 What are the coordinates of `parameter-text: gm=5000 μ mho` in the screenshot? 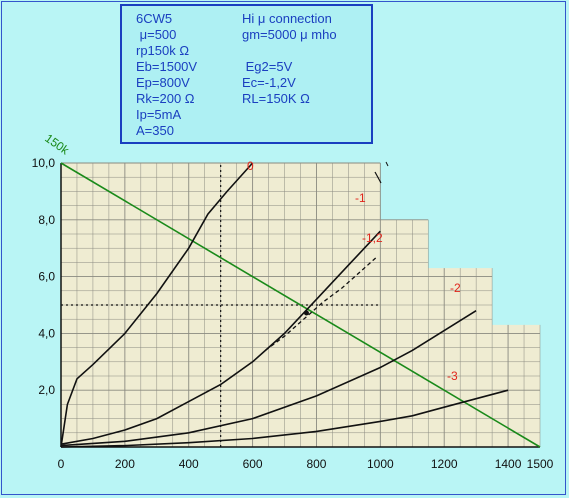 It's located at (289, 34).